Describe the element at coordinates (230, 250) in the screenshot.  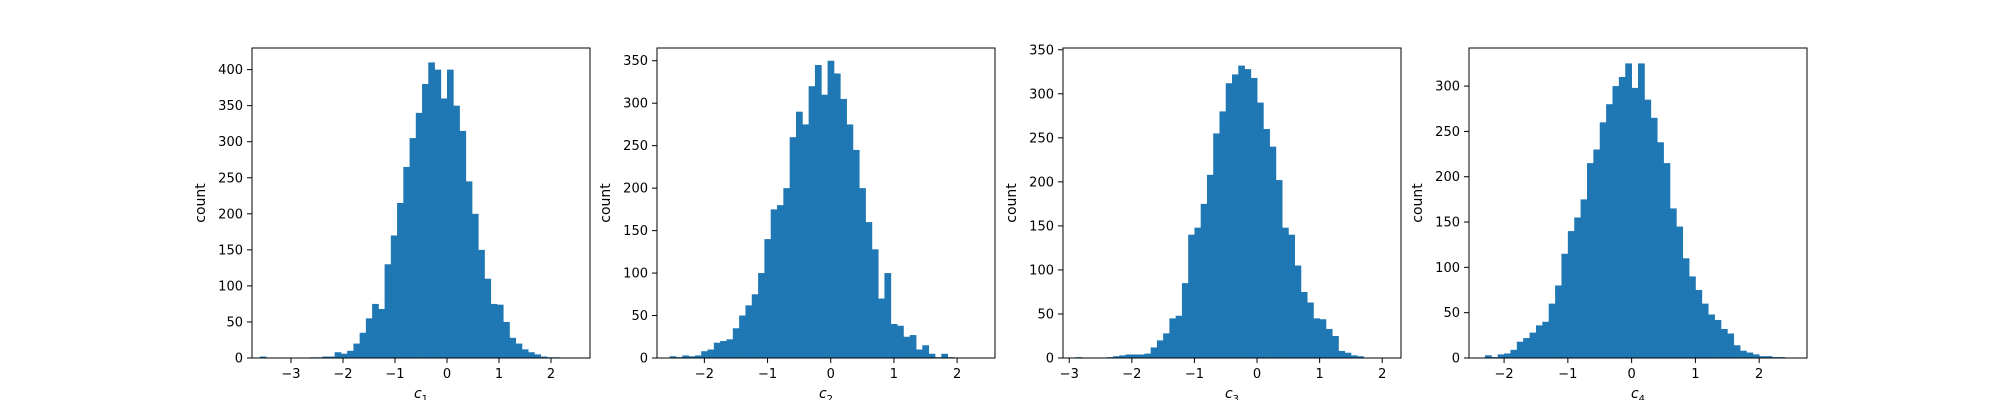
I see `y-tick-label: 150` at that location.